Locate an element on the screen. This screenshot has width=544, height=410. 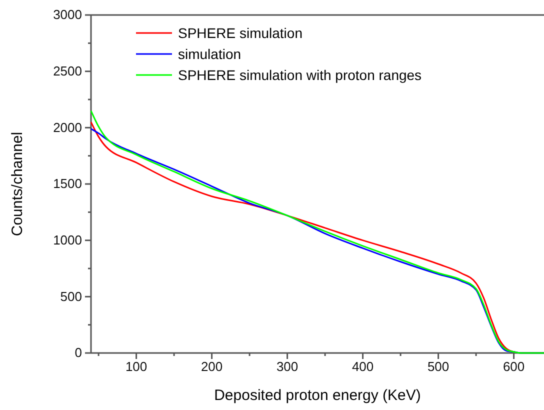
legend-label: SPHERE simulation with proton ranges is located at coordinates (300, 75).